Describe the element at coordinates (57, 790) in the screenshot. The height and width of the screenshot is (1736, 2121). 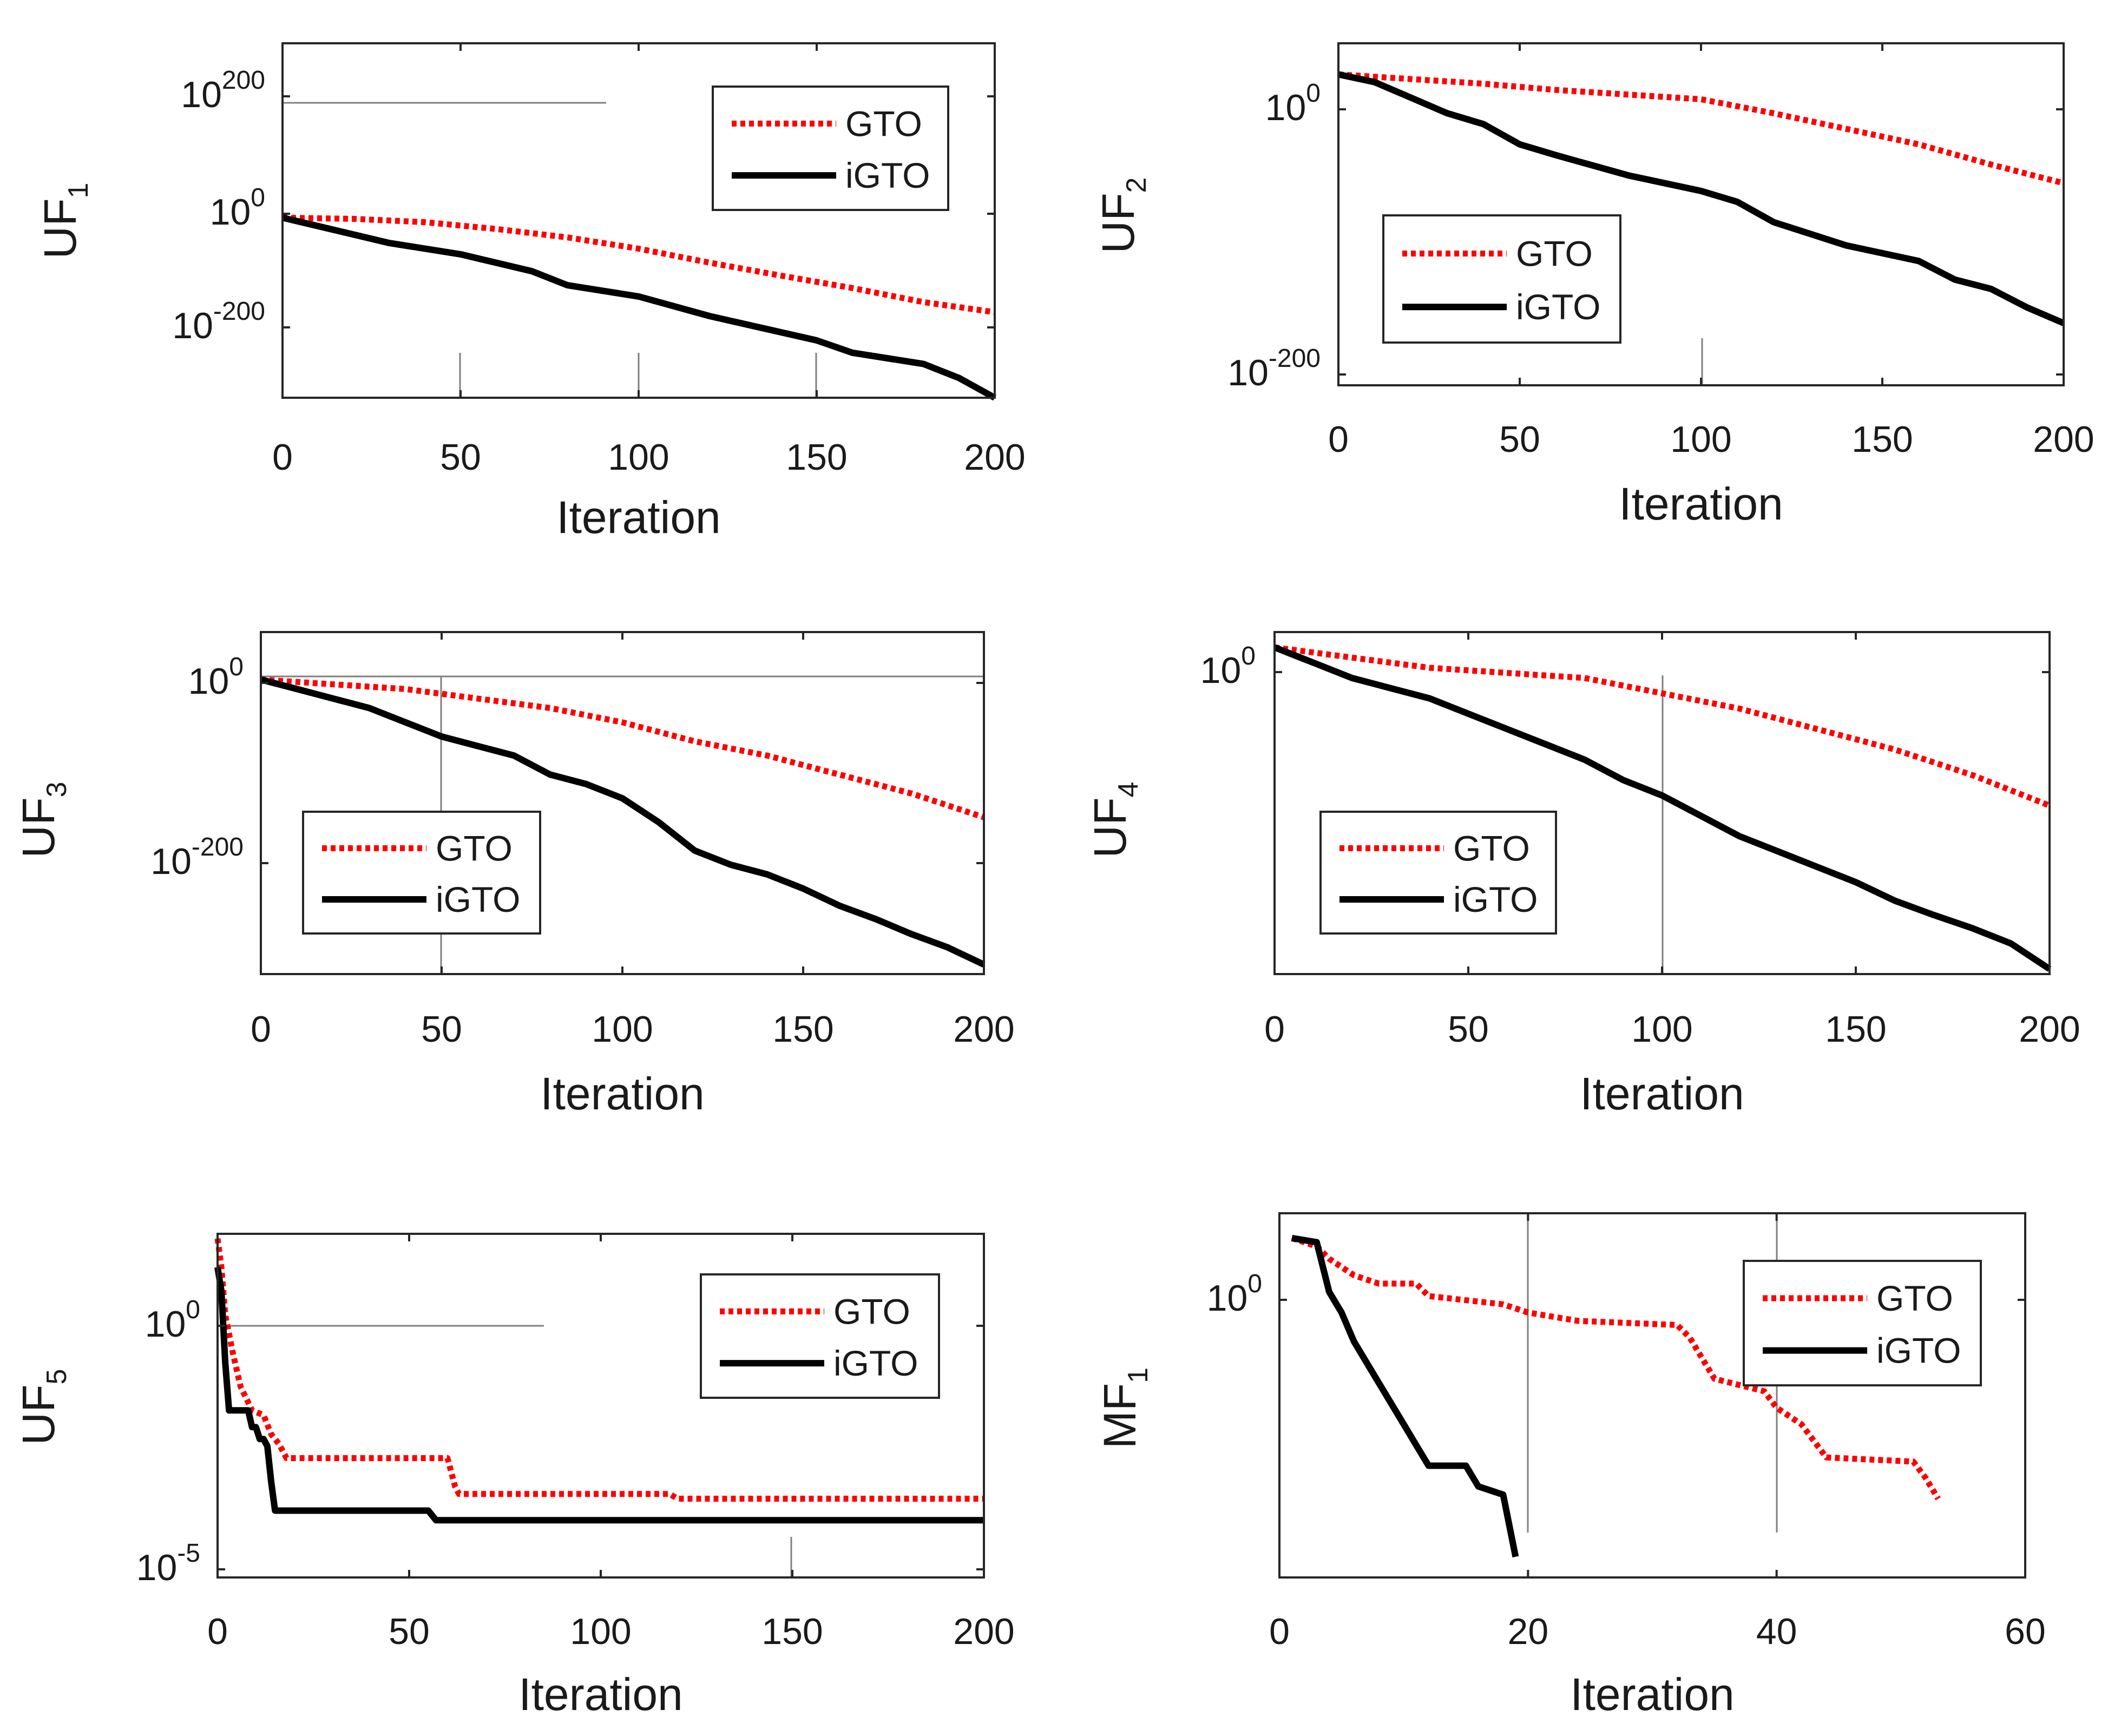
I see `y-axis-label-subscript: 3` at that location.